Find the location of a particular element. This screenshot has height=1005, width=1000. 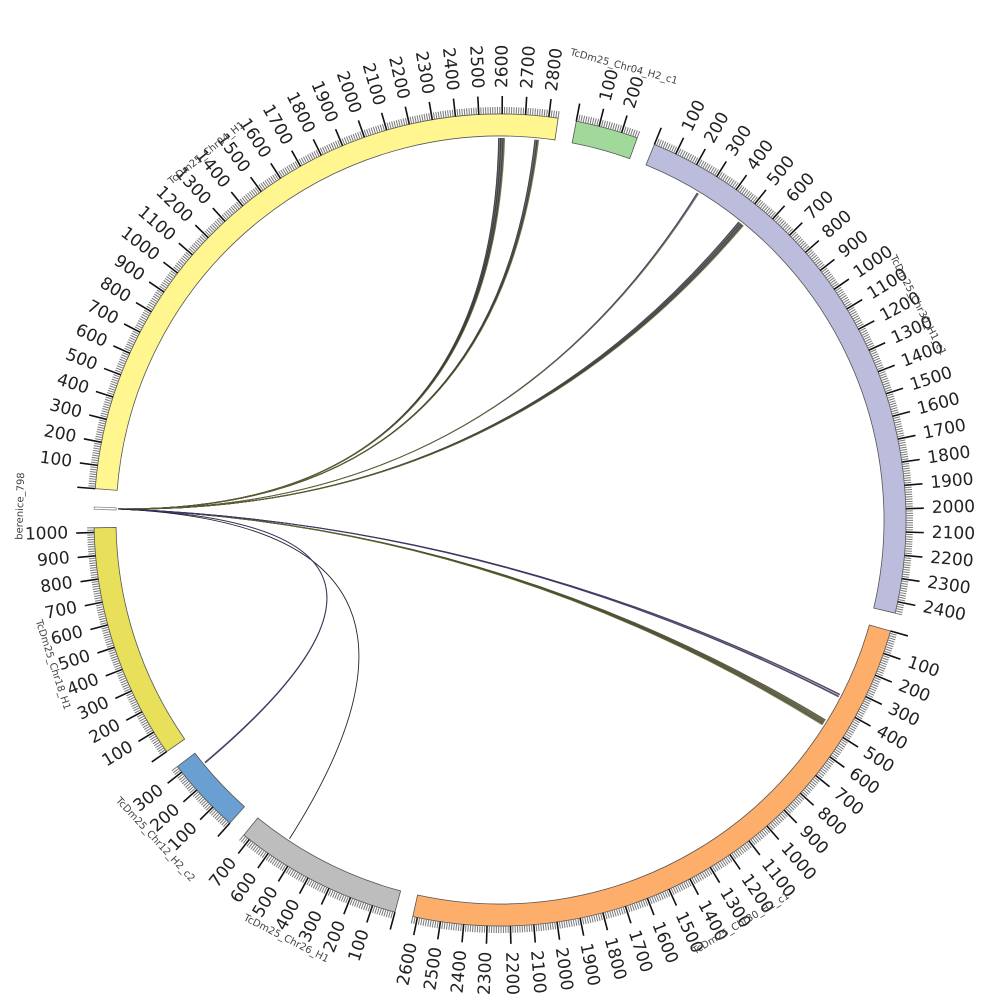

tick-label: 2400 is located at coordinates (944, 611).